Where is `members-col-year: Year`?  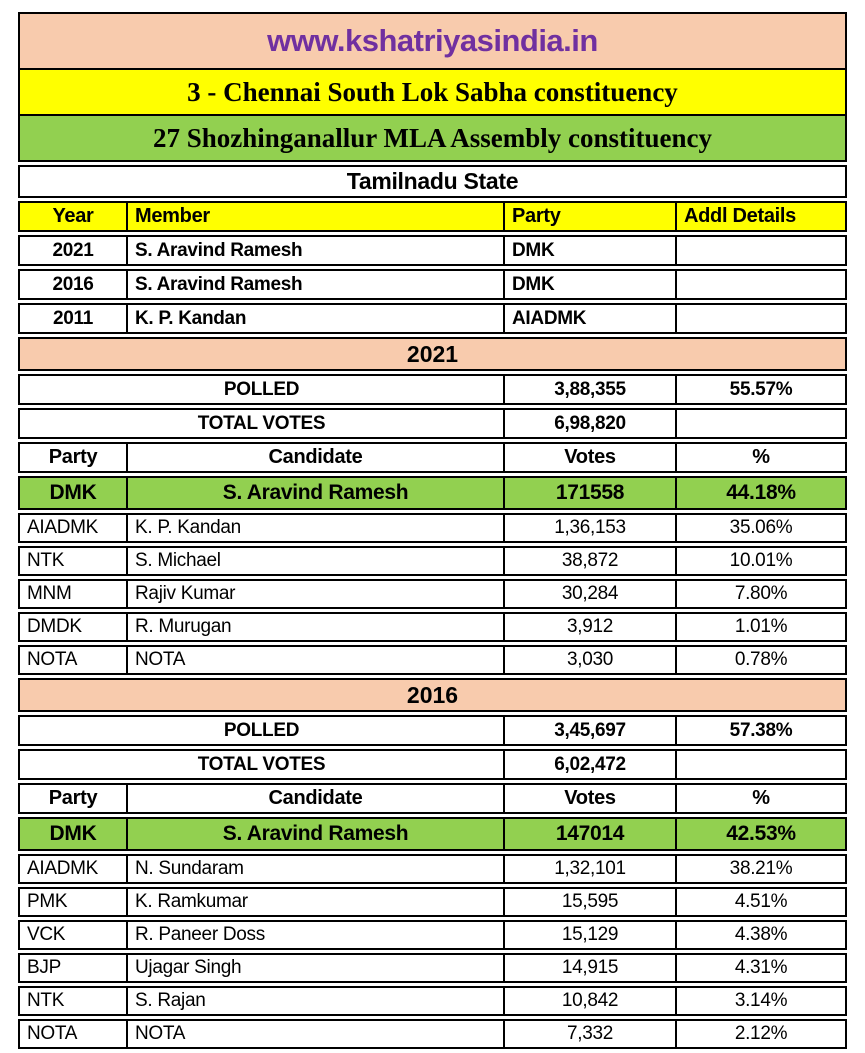 members-col-year: Year is located at coordinates (73, 216).